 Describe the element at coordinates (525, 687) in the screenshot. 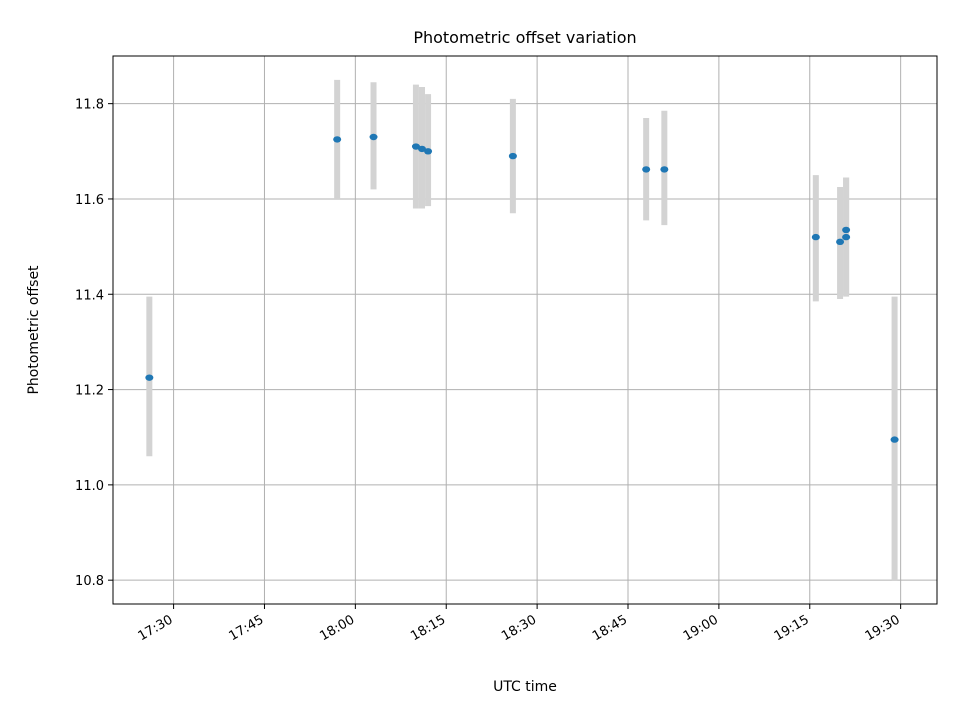

I see `x-axis-label: UTC time` at that location.